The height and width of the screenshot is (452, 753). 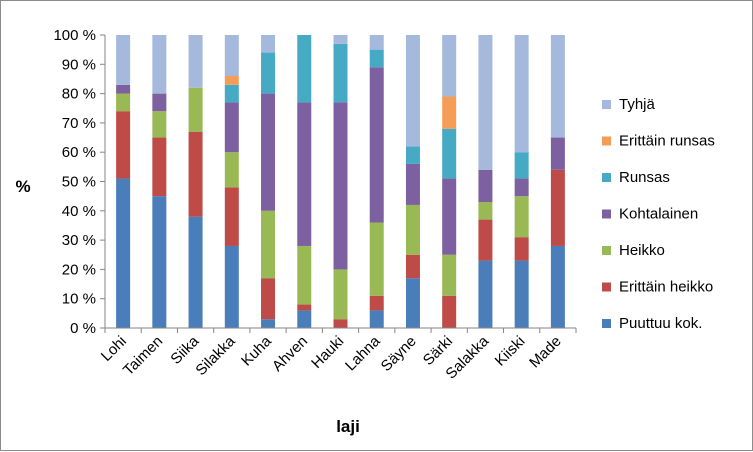 I want to click on x-tick-label: Lahna, so click(x=363, y=353).